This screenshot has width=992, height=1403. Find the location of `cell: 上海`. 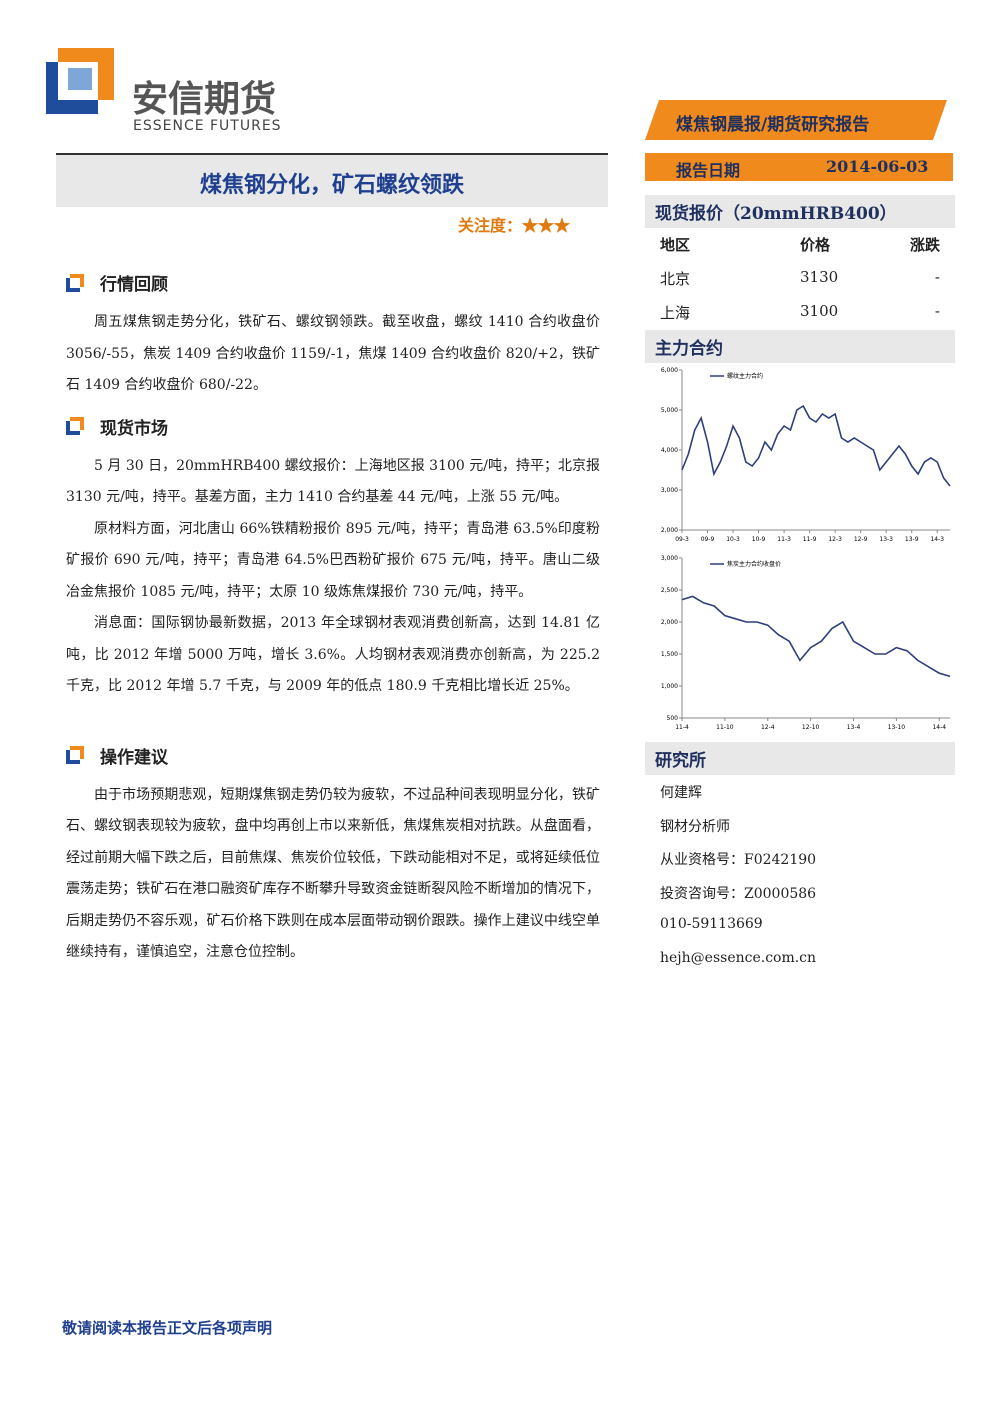

cell: 上海 is located at coordinates (675, 313).